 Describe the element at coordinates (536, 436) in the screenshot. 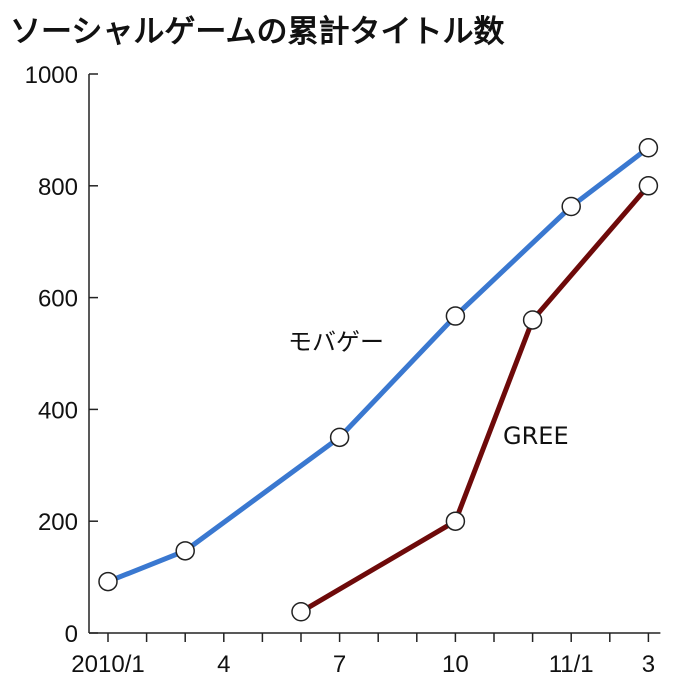

I see `series-label-gree: GREE` at that location.